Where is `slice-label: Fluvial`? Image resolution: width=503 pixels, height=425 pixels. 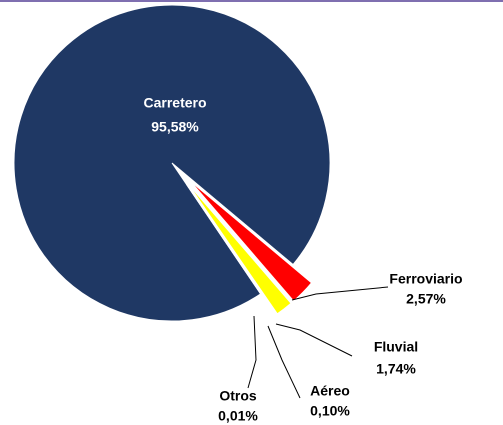
slice-label: Fluvial is located at coordinates (396, 347).